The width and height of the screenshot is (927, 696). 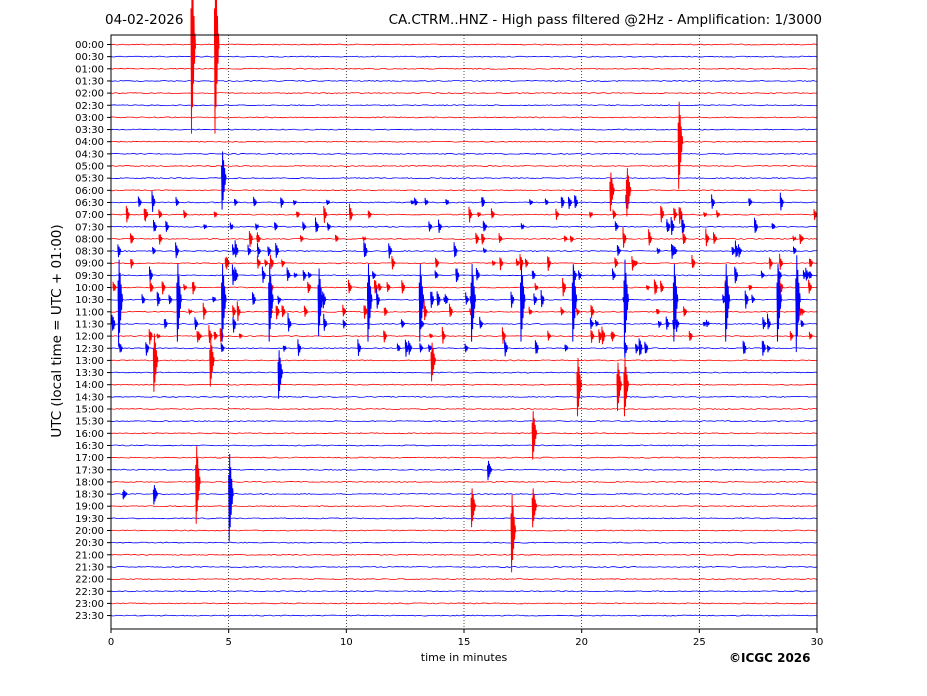 I want to click on y-tick-label: 15:30, so click(x=89, y=422).